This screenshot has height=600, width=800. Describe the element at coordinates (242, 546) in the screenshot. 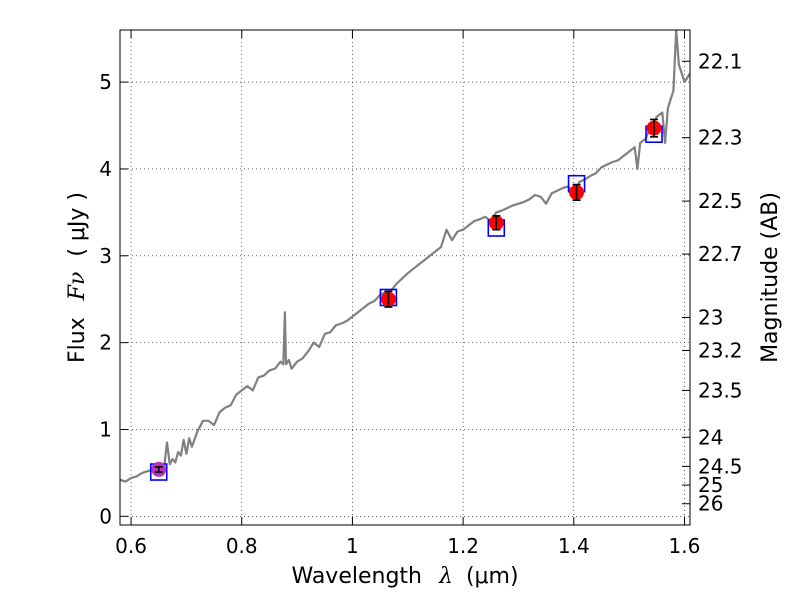

I see `x-tick-label: 0.8` at that location.